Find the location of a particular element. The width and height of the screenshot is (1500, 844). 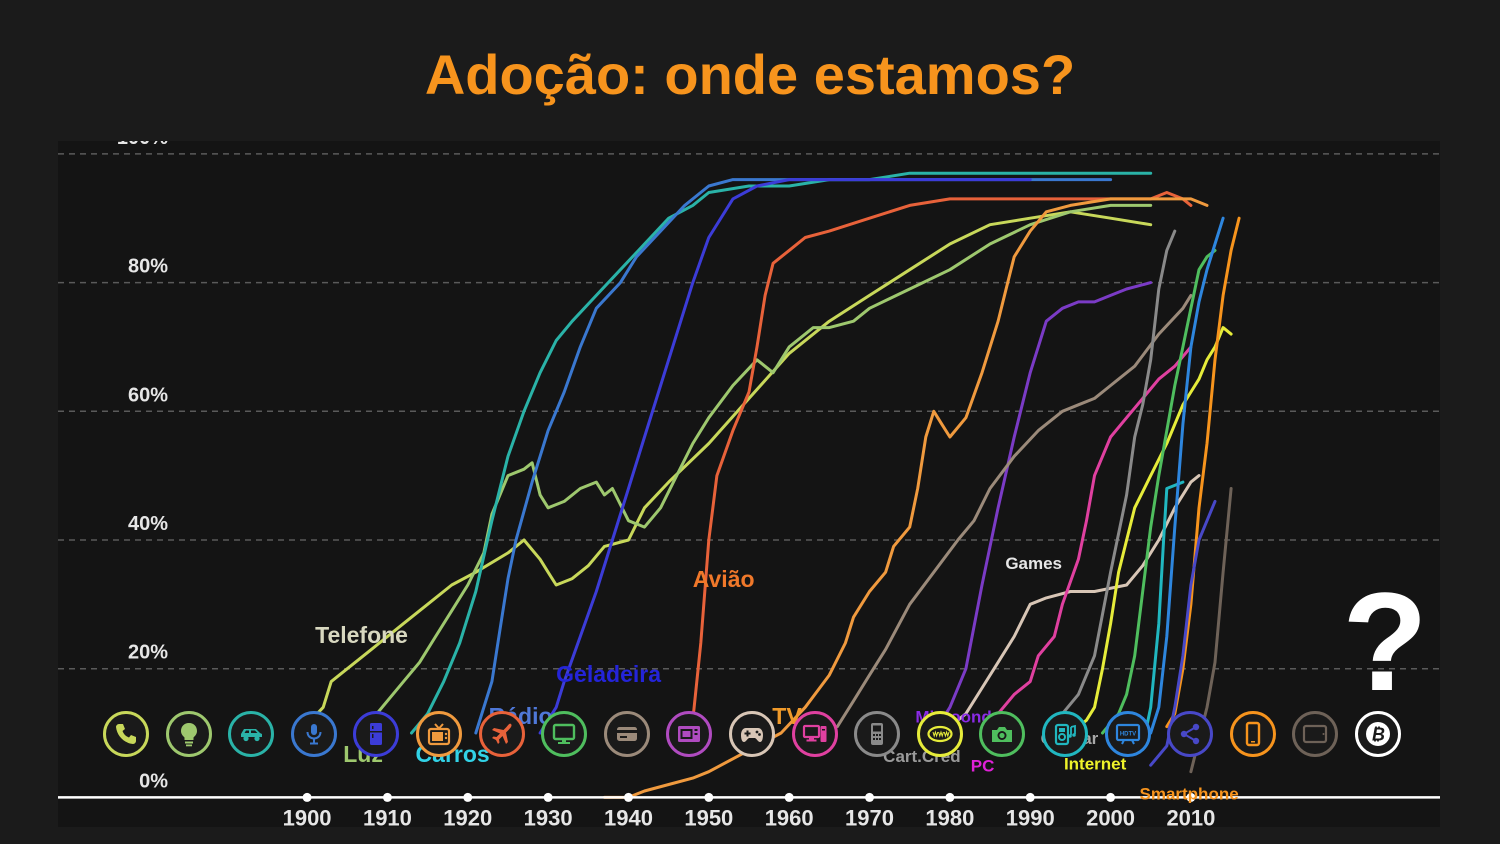

technology-icon-row: HDTV B is located at coordinates (758, 737).